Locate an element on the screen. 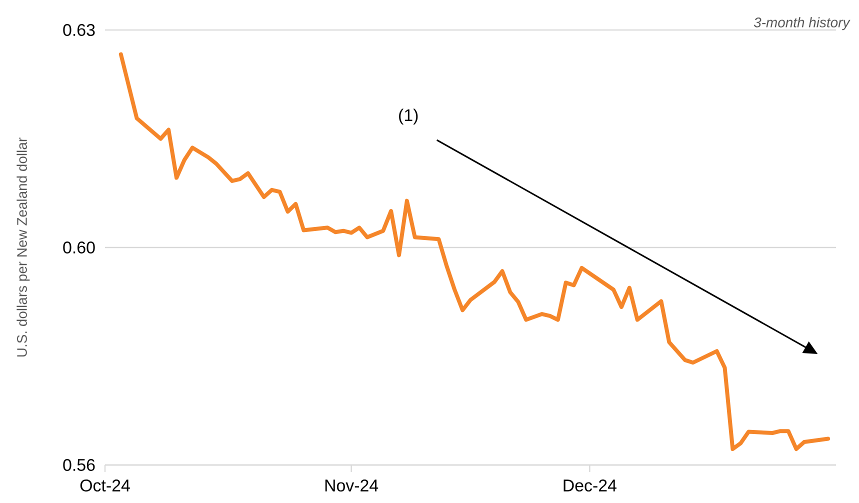 The image size is (859, 503). y-axis-title: U.S. dollars per New Zealand dollar is located at coordinates (23, 247).